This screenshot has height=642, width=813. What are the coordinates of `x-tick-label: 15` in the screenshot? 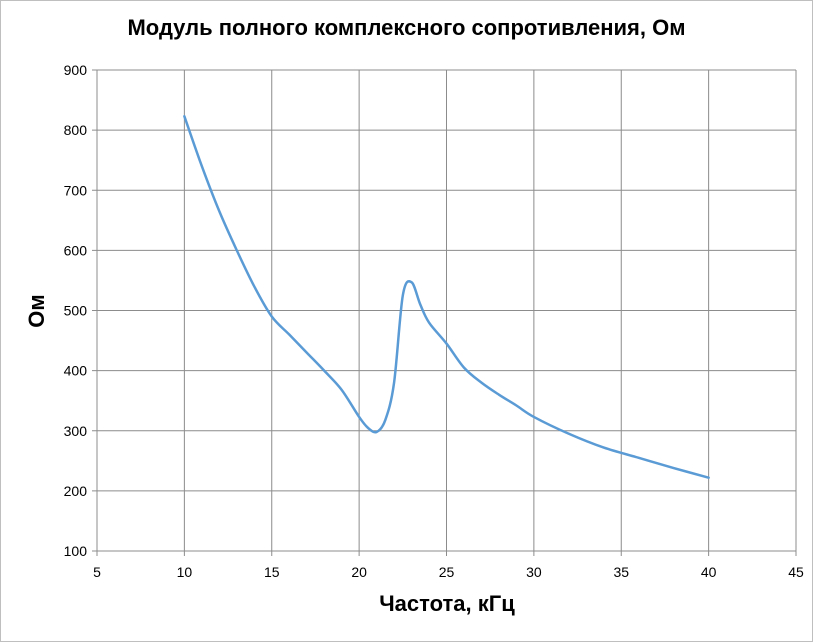 It's located at (272, 572).